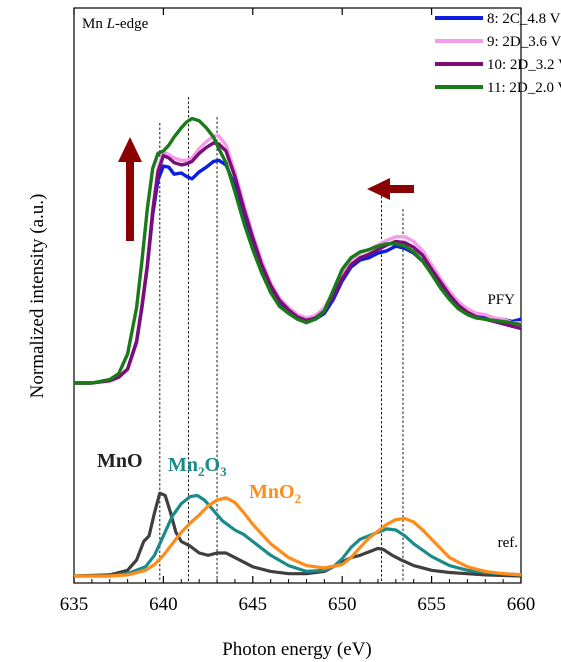  I want to click on legend-label-0: 8: 2C_4.8 V, so click(524, 19).